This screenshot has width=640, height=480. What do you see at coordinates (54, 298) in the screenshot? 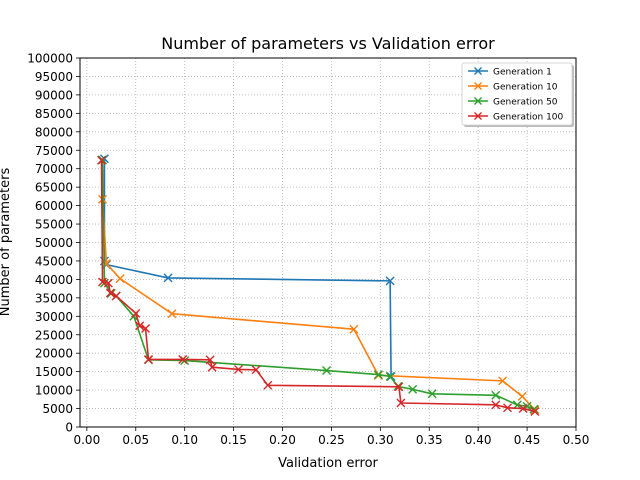
I see `y-tick-label: 35000` at bounding box center [54, 298].